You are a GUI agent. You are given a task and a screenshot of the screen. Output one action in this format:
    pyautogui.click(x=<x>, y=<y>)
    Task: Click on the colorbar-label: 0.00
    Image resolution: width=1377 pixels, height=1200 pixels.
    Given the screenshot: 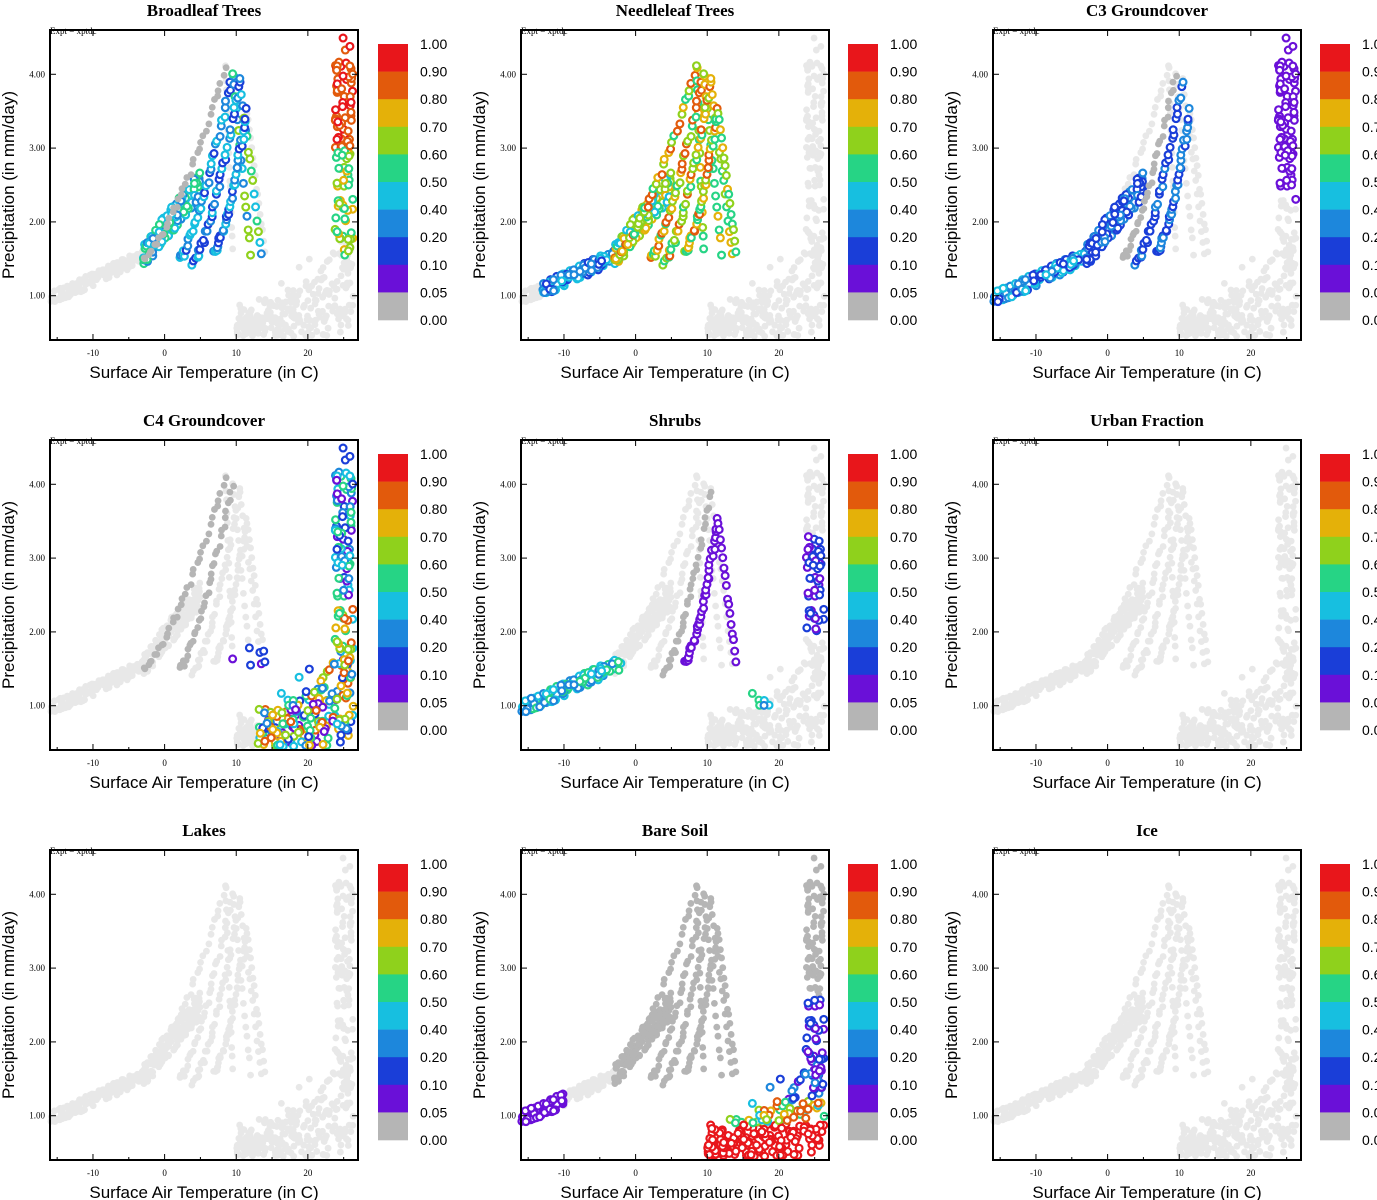 What is the action you would take?
    pyautogui.click(x=903, y=320)
    